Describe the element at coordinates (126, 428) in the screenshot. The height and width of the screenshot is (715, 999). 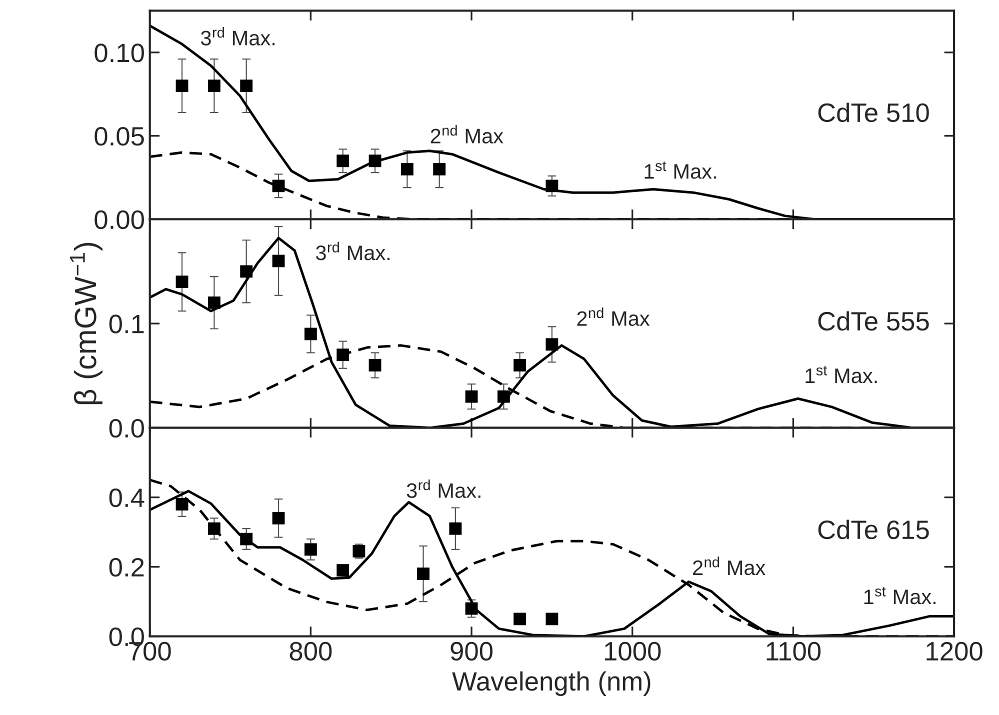
I see `y-tick-label: 0.0` at that location.